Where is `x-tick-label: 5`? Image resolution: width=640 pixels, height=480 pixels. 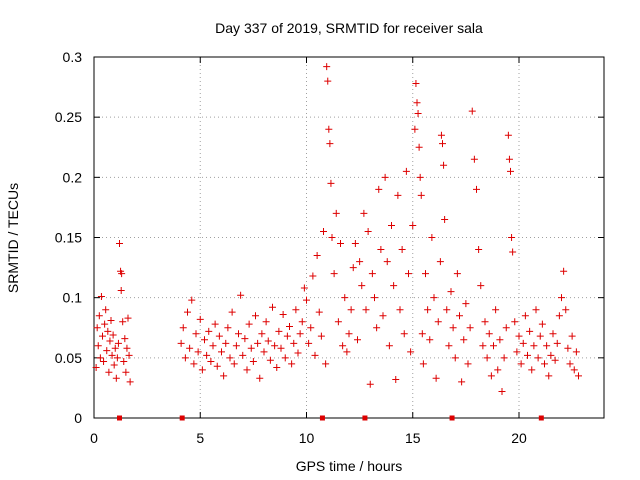 x-tick-label: 5 is located at coordinates (200, 438).